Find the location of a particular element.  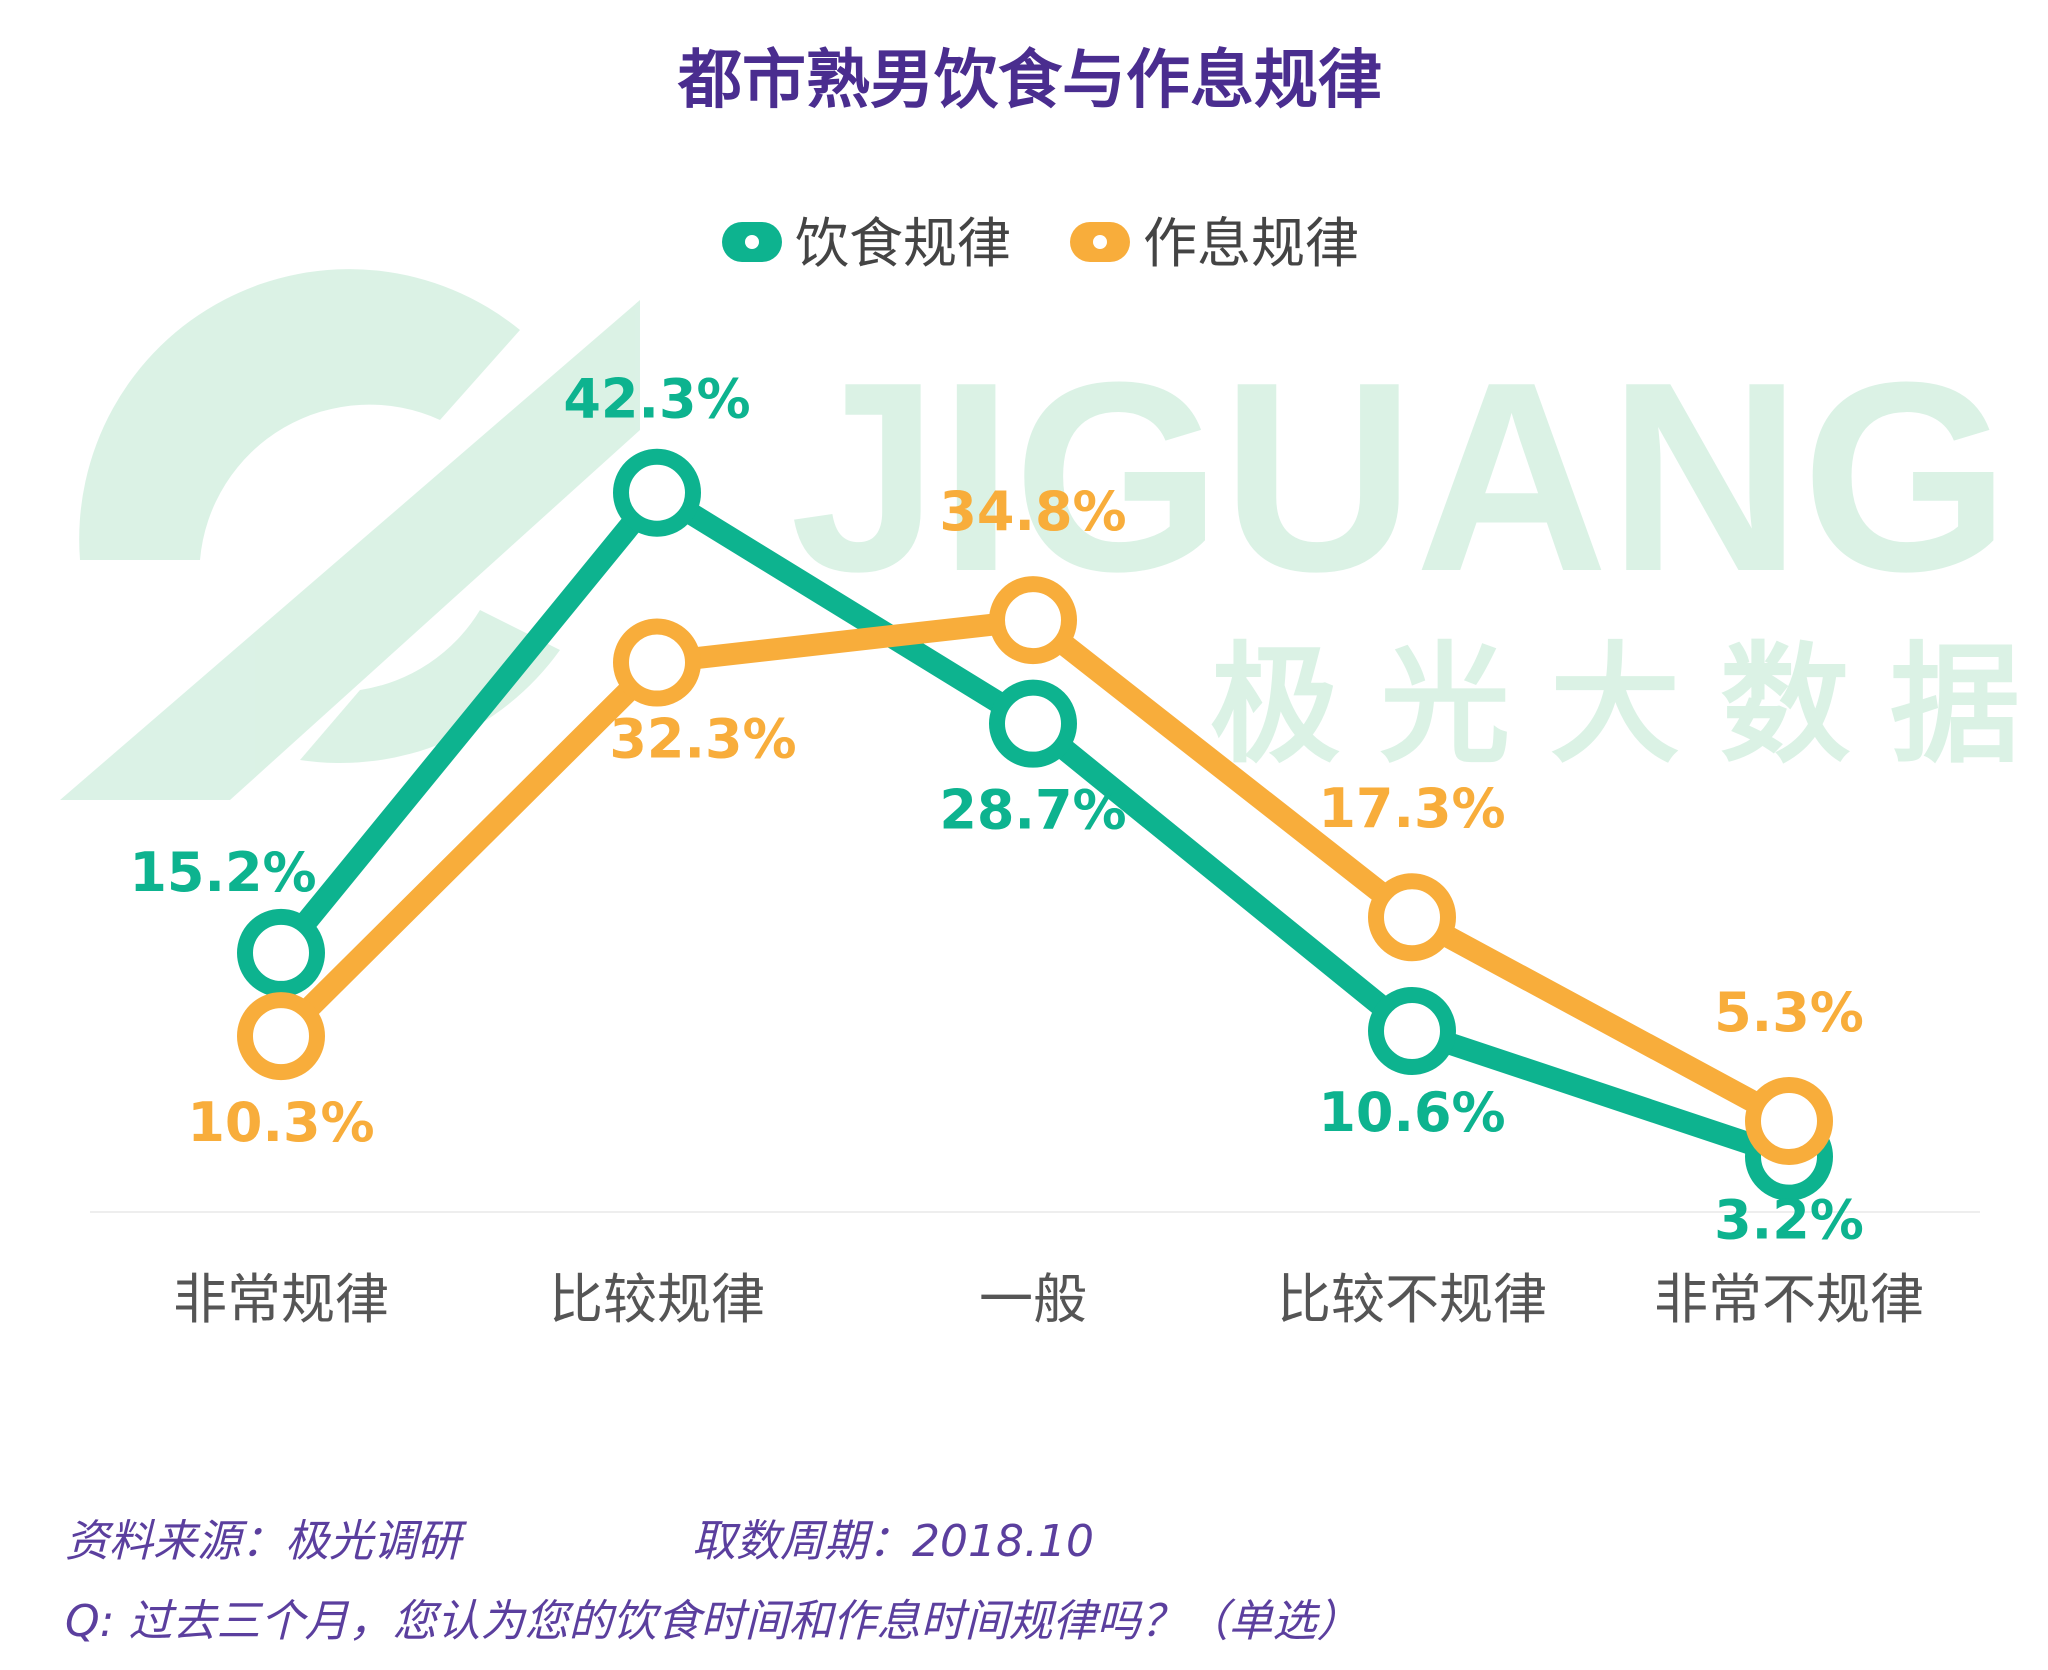

data-label-diet: 28.7% is located at coordinates (1032, 810).